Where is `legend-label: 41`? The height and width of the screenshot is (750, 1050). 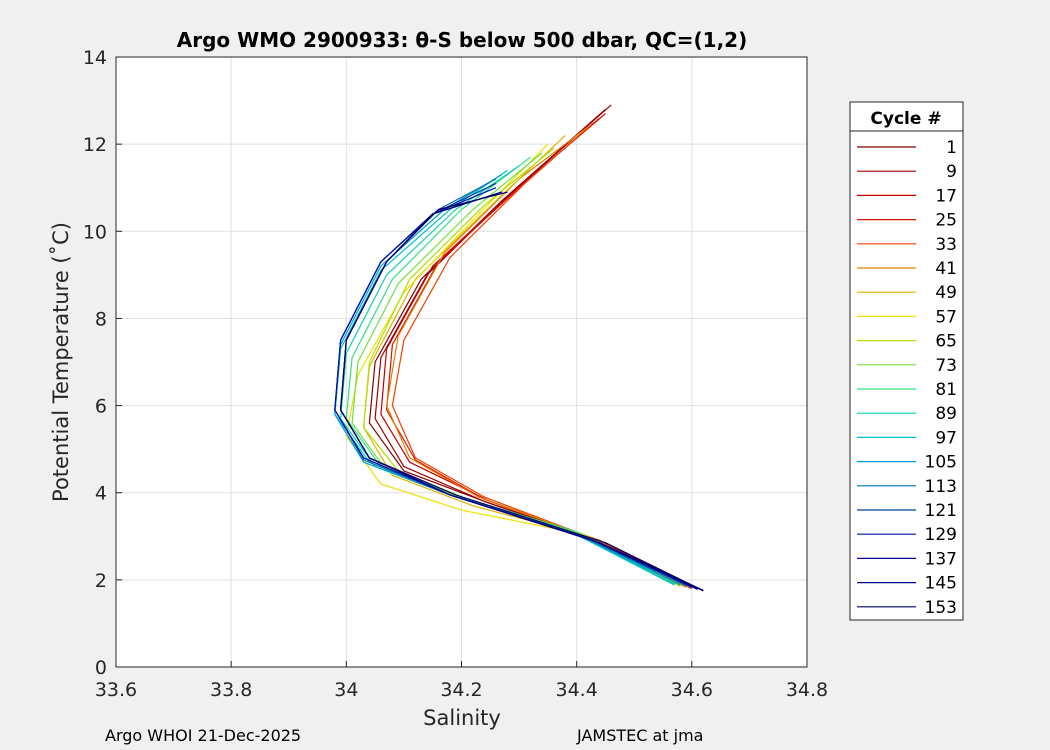
legend-label: 41 is located at coordinates (946, 269).